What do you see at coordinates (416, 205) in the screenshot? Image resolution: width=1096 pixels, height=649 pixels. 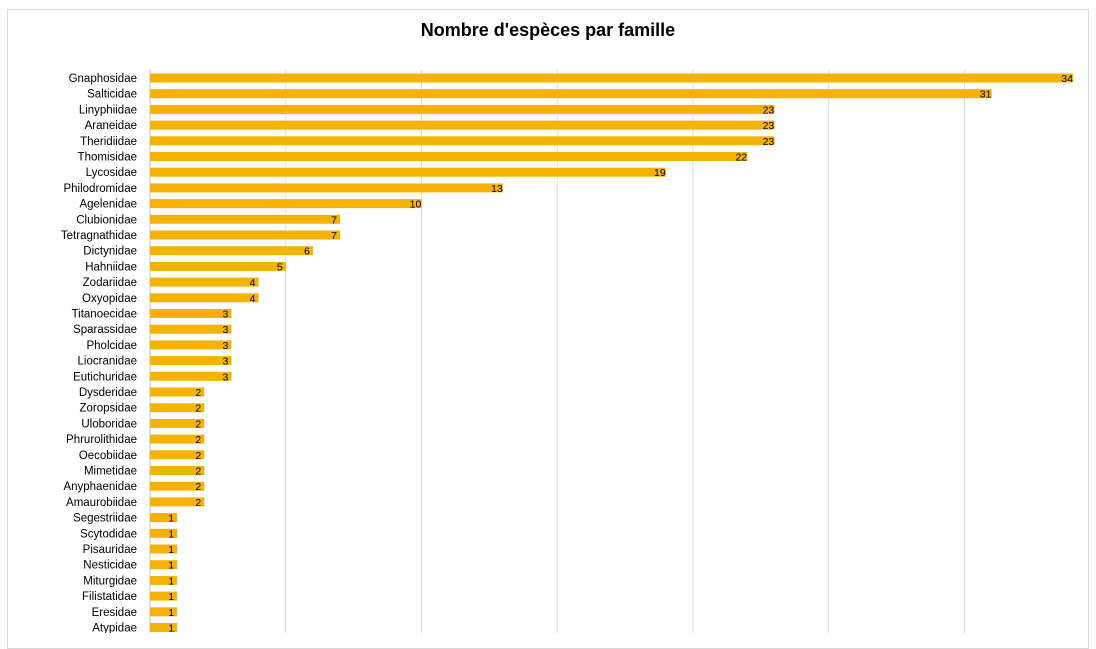 I see `value-label: 10` at bounding box center [416, 205].